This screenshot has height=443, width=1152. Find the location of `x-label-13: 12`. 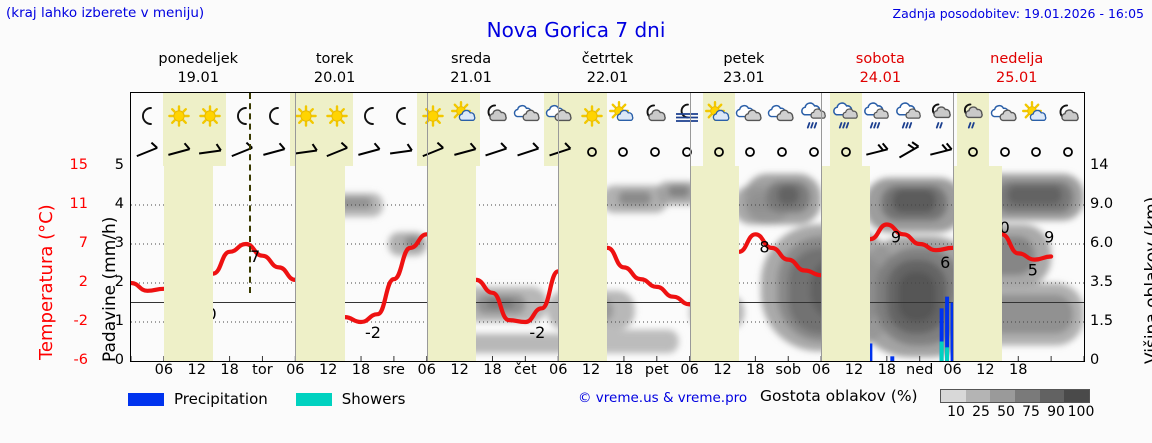

x-label-13: 12 is located at coordinates (591, 370).